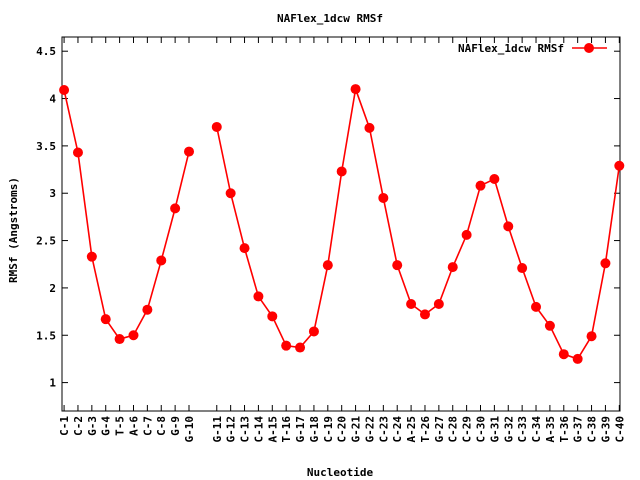  I want to click on x-tick-label: T-36, so click(564, 429).